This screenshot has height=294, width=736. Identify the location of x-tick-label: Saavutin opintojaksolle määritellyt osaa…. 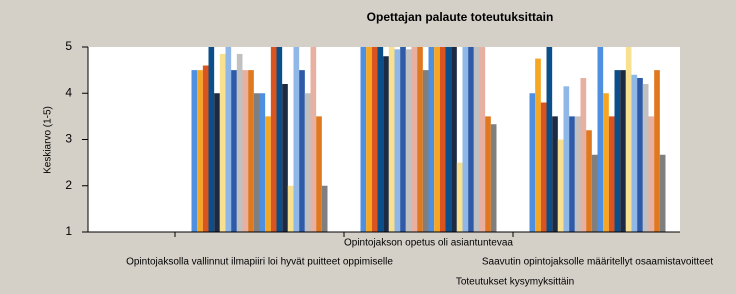
(597, 262).